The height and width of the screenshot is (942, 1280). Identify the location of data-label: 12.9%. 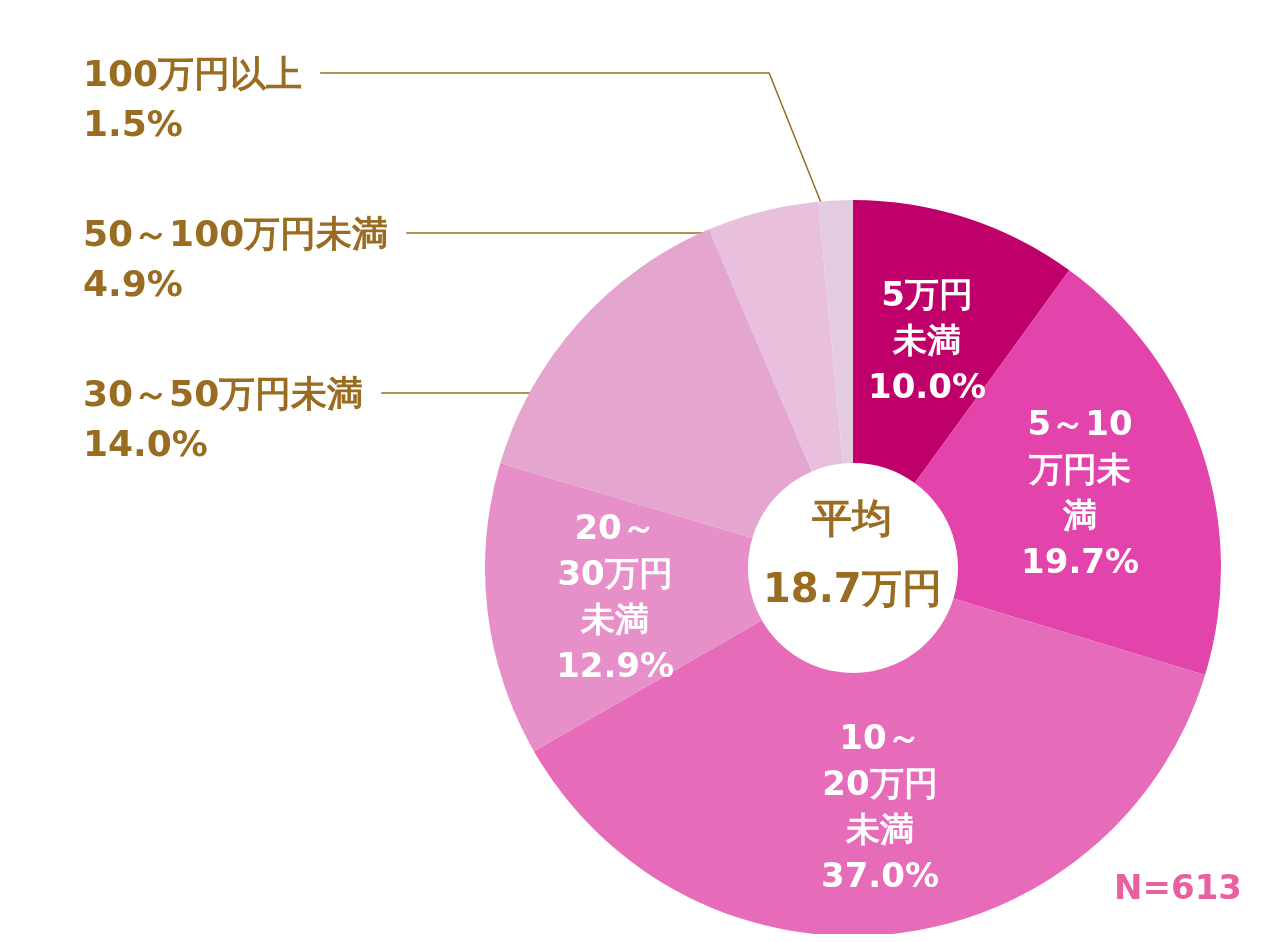
(615, 664).